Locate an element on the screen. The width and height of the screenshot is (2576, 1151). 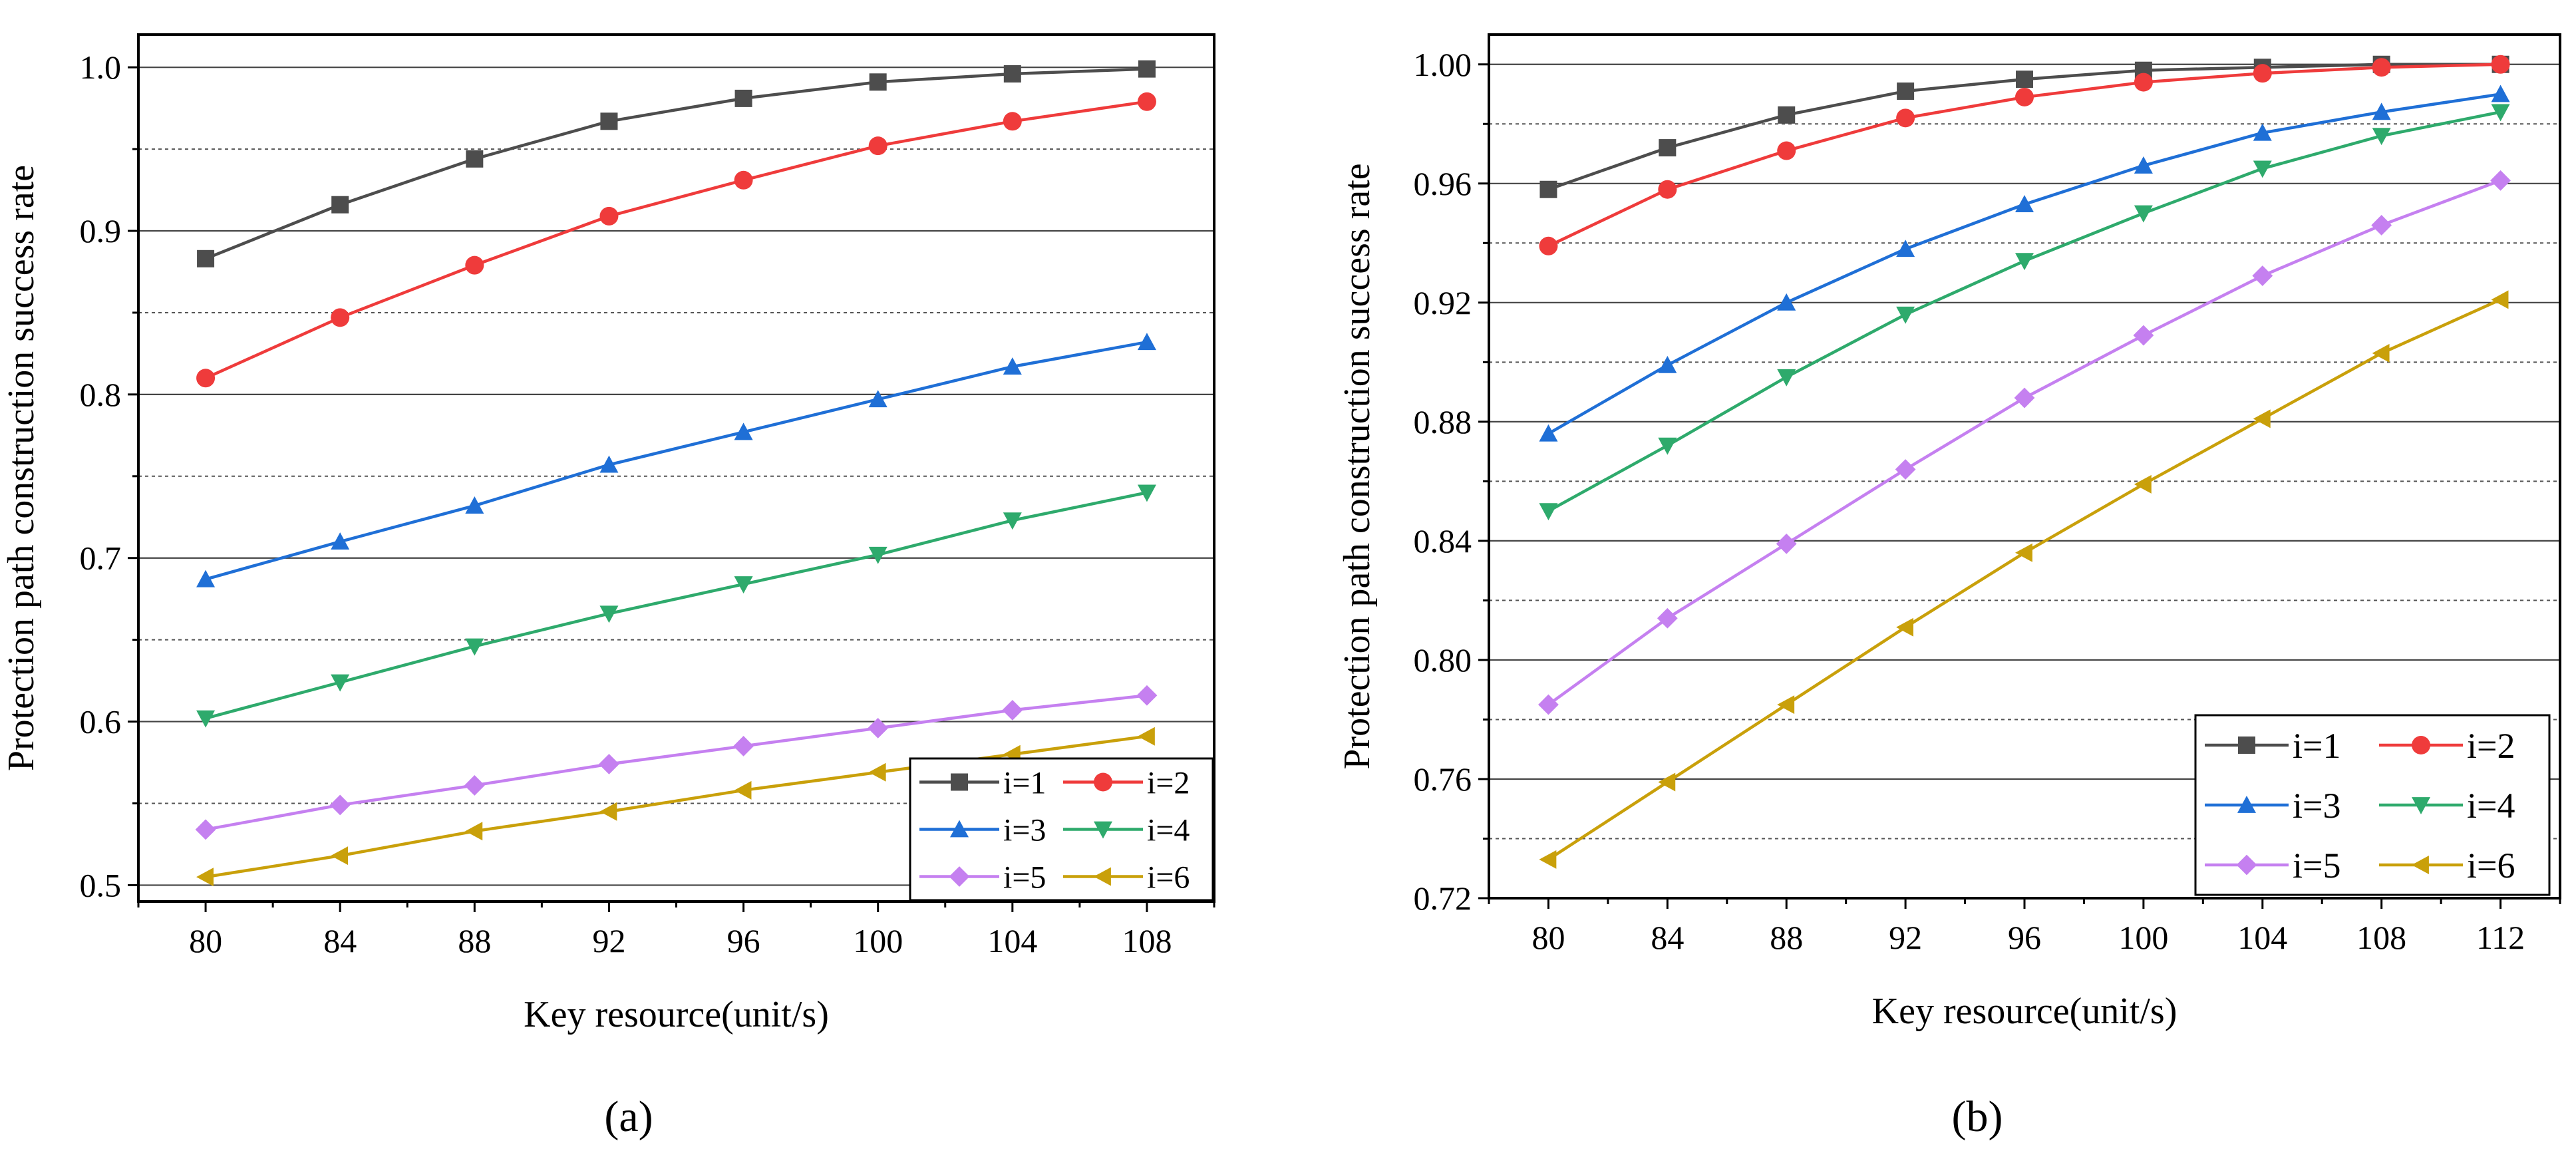
y-tick-label-a-3: 0.8 is located at coordinates (101, 394).